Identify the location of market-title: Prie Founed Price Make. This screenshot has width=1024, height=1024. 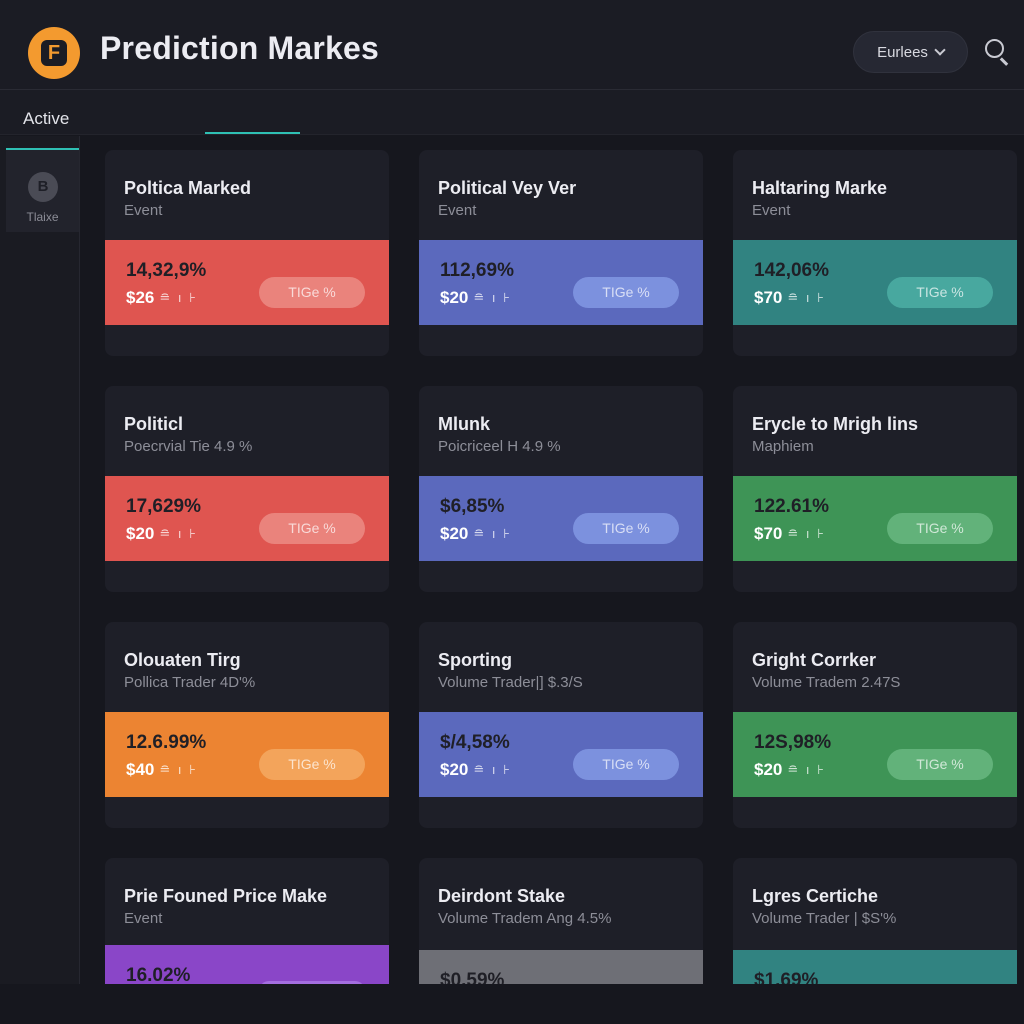
(226, 896).